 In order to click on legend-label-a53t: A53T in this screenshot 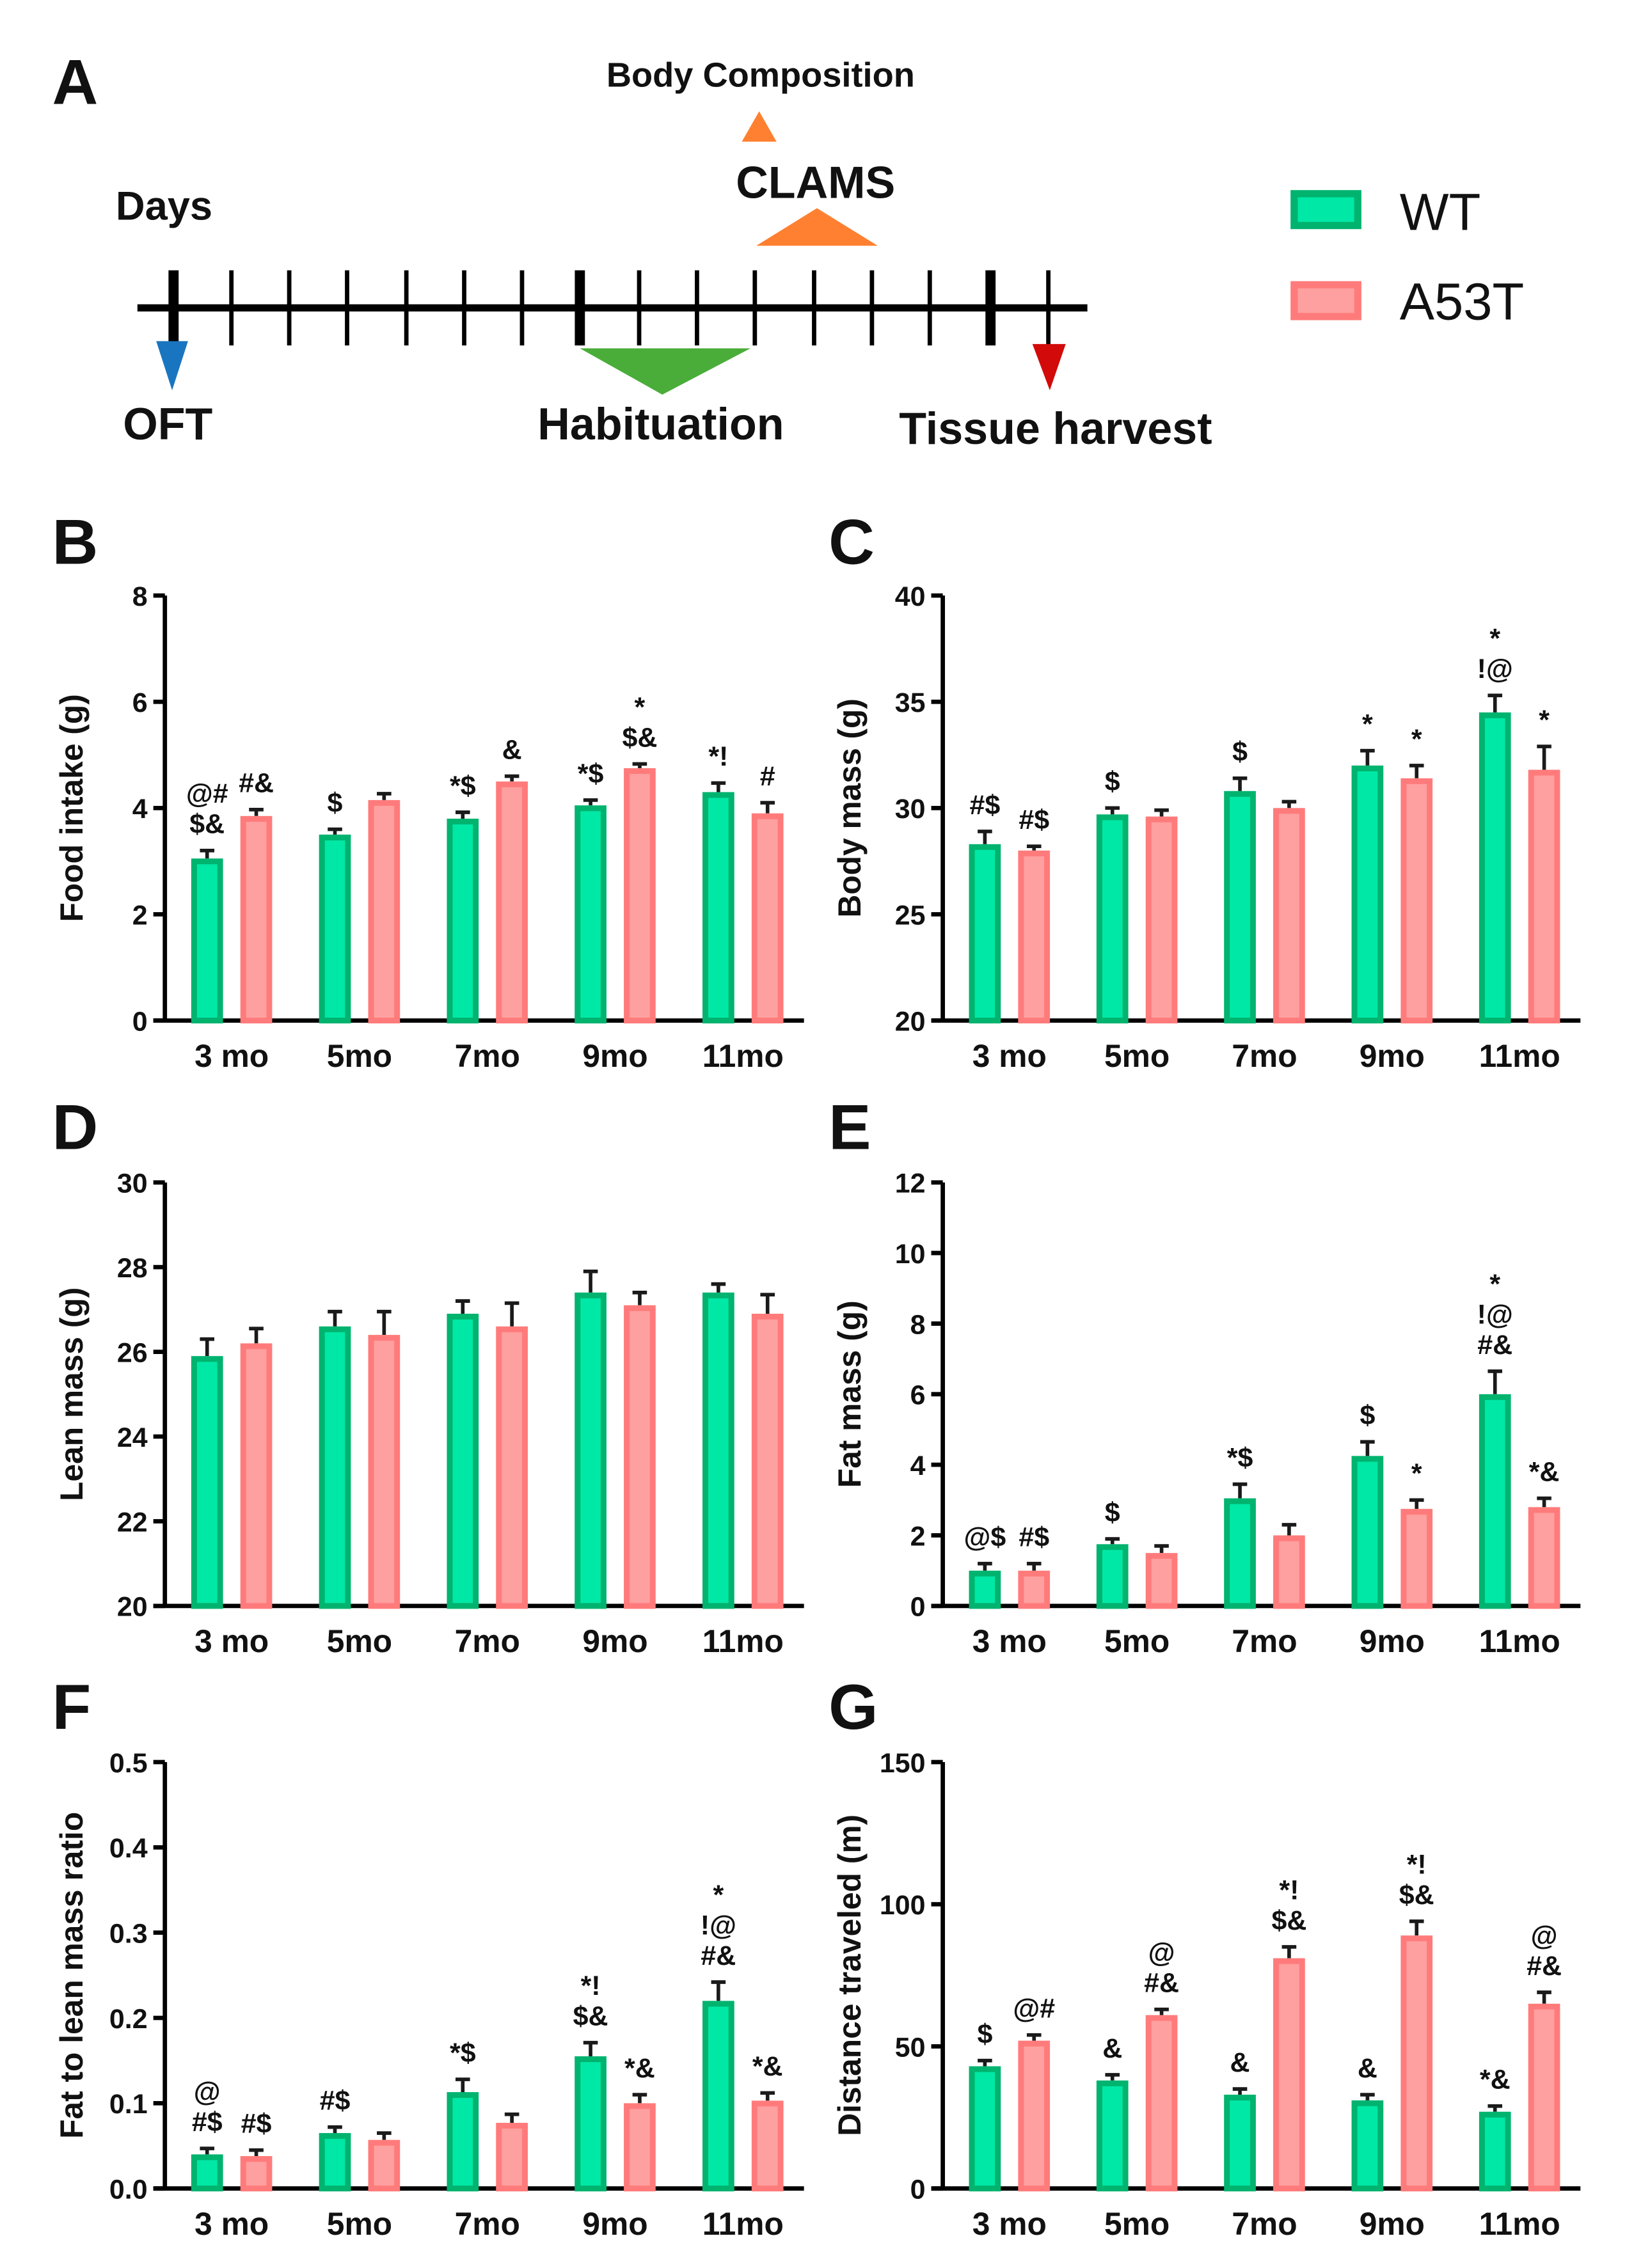, I will do `click(1462, 302)`.